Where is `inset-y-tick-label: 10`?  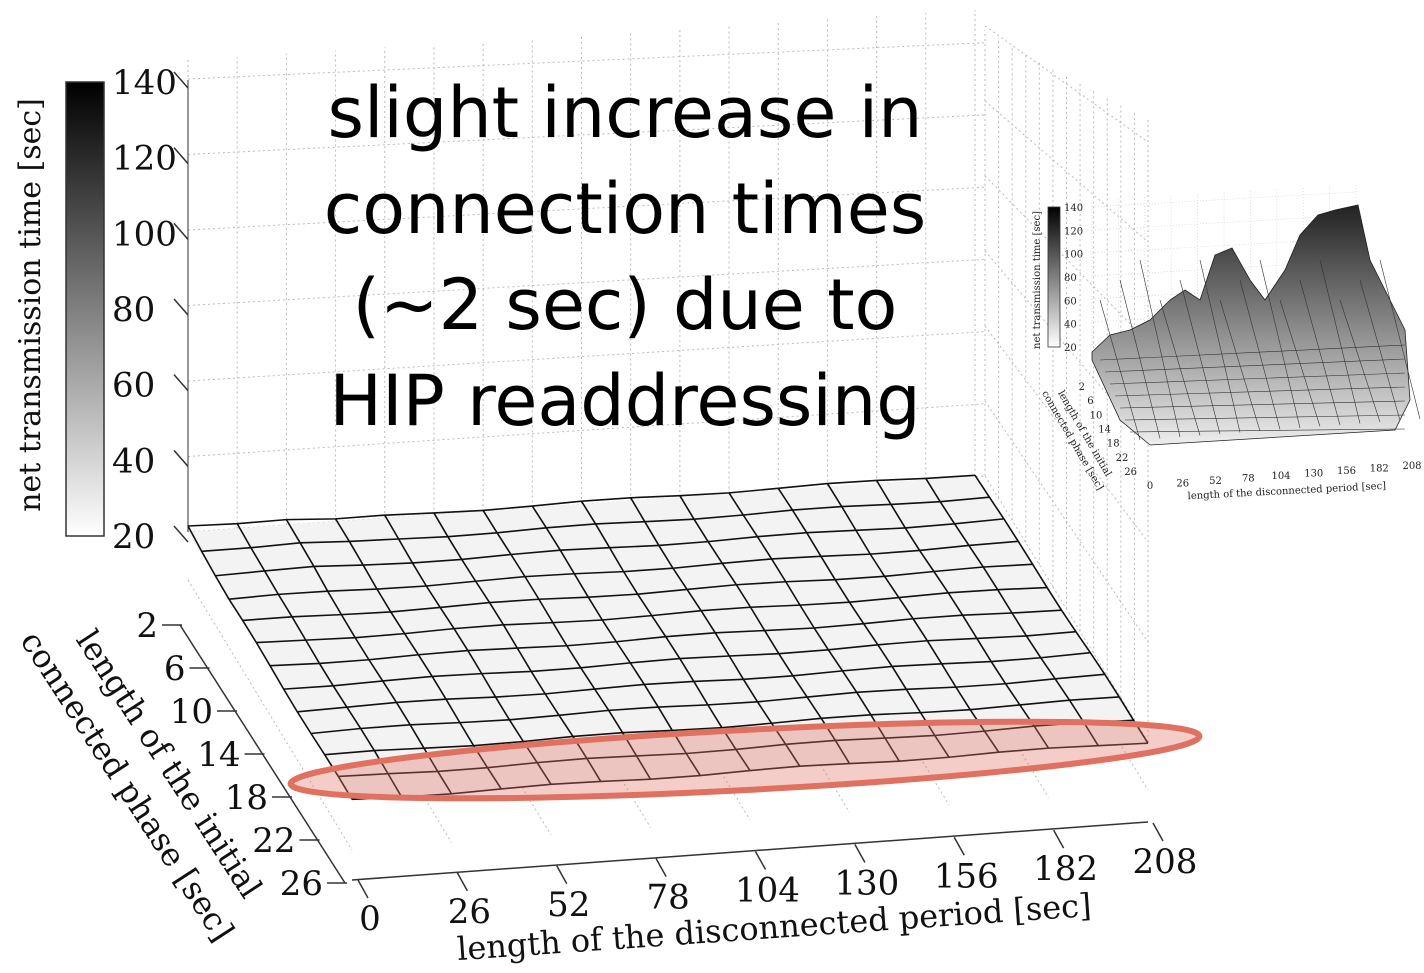
inset-y-tick-label: 10 is located at coordinates (1096, 415).